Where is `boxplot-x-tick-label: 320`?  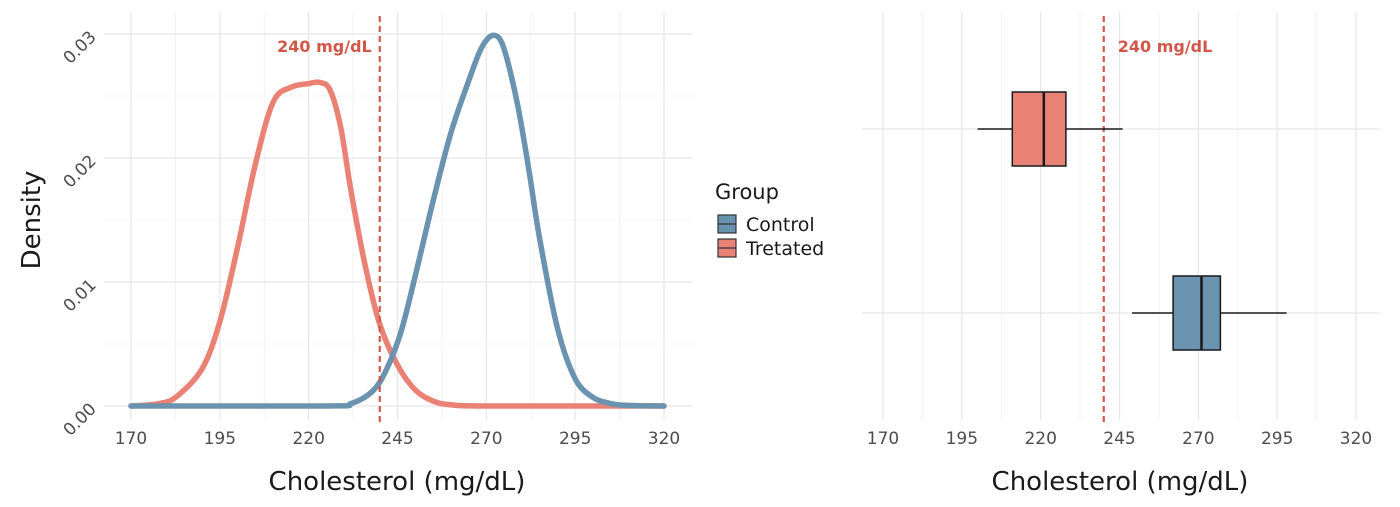 boxplot-x-tick-label: 320 is located at coordinates (1356, 439).